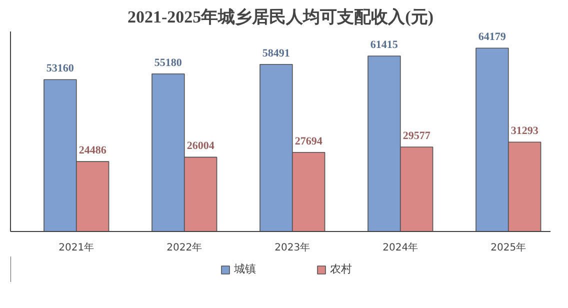 This screenshot has width=568, height=308. I want to click on data-label: 55180, so click(168, 62).